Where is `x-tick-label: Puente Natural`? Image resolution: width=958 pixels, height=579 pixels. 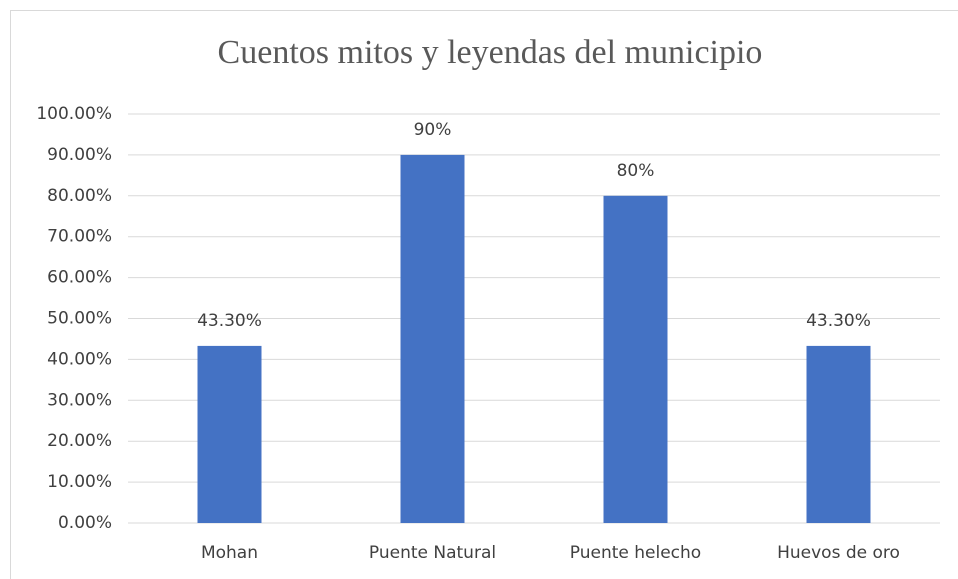
x-tick-label: Puente Natural is located at coordinates (432, 553).